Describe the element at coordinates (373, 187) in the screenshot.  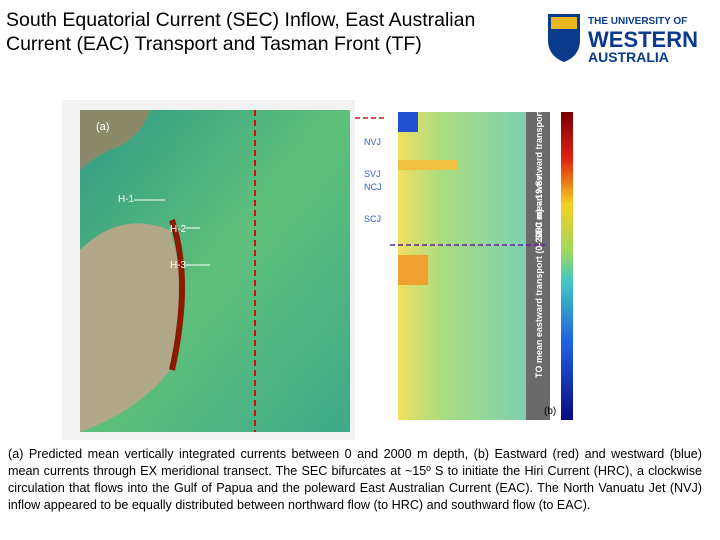
I see `jet-label: NCJ` at that location.